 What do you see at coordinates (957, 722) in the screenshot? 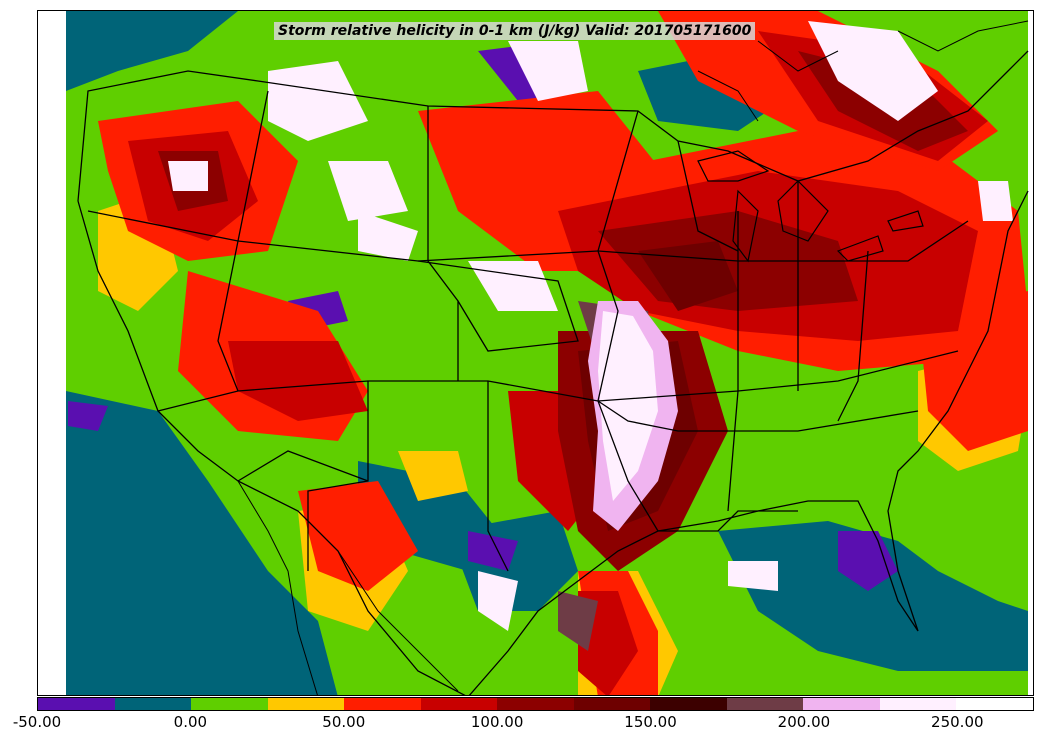
I see `colorbar-tick-label: 250.00` at bounding box center [957, 722].